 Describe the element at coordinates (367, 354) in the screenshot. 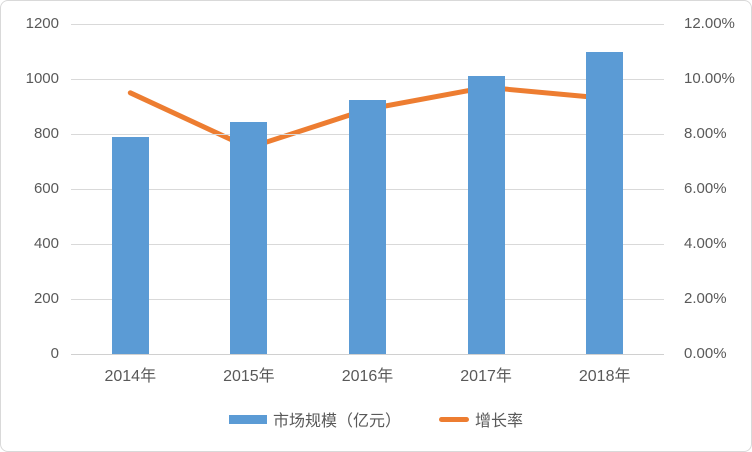

I see `x-axis-line` at that location.